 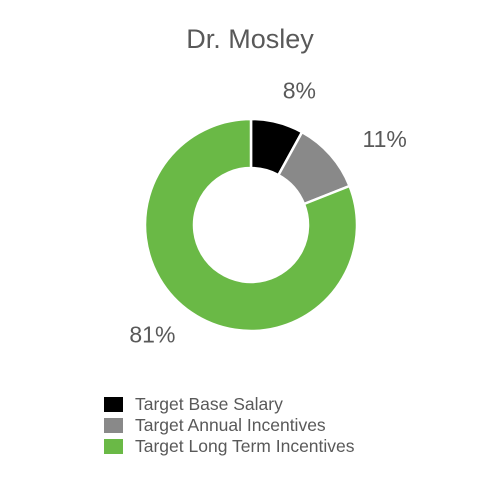 I want to click on legend-label-base-salary: Target Base Salary, so click(x=209, y=404).